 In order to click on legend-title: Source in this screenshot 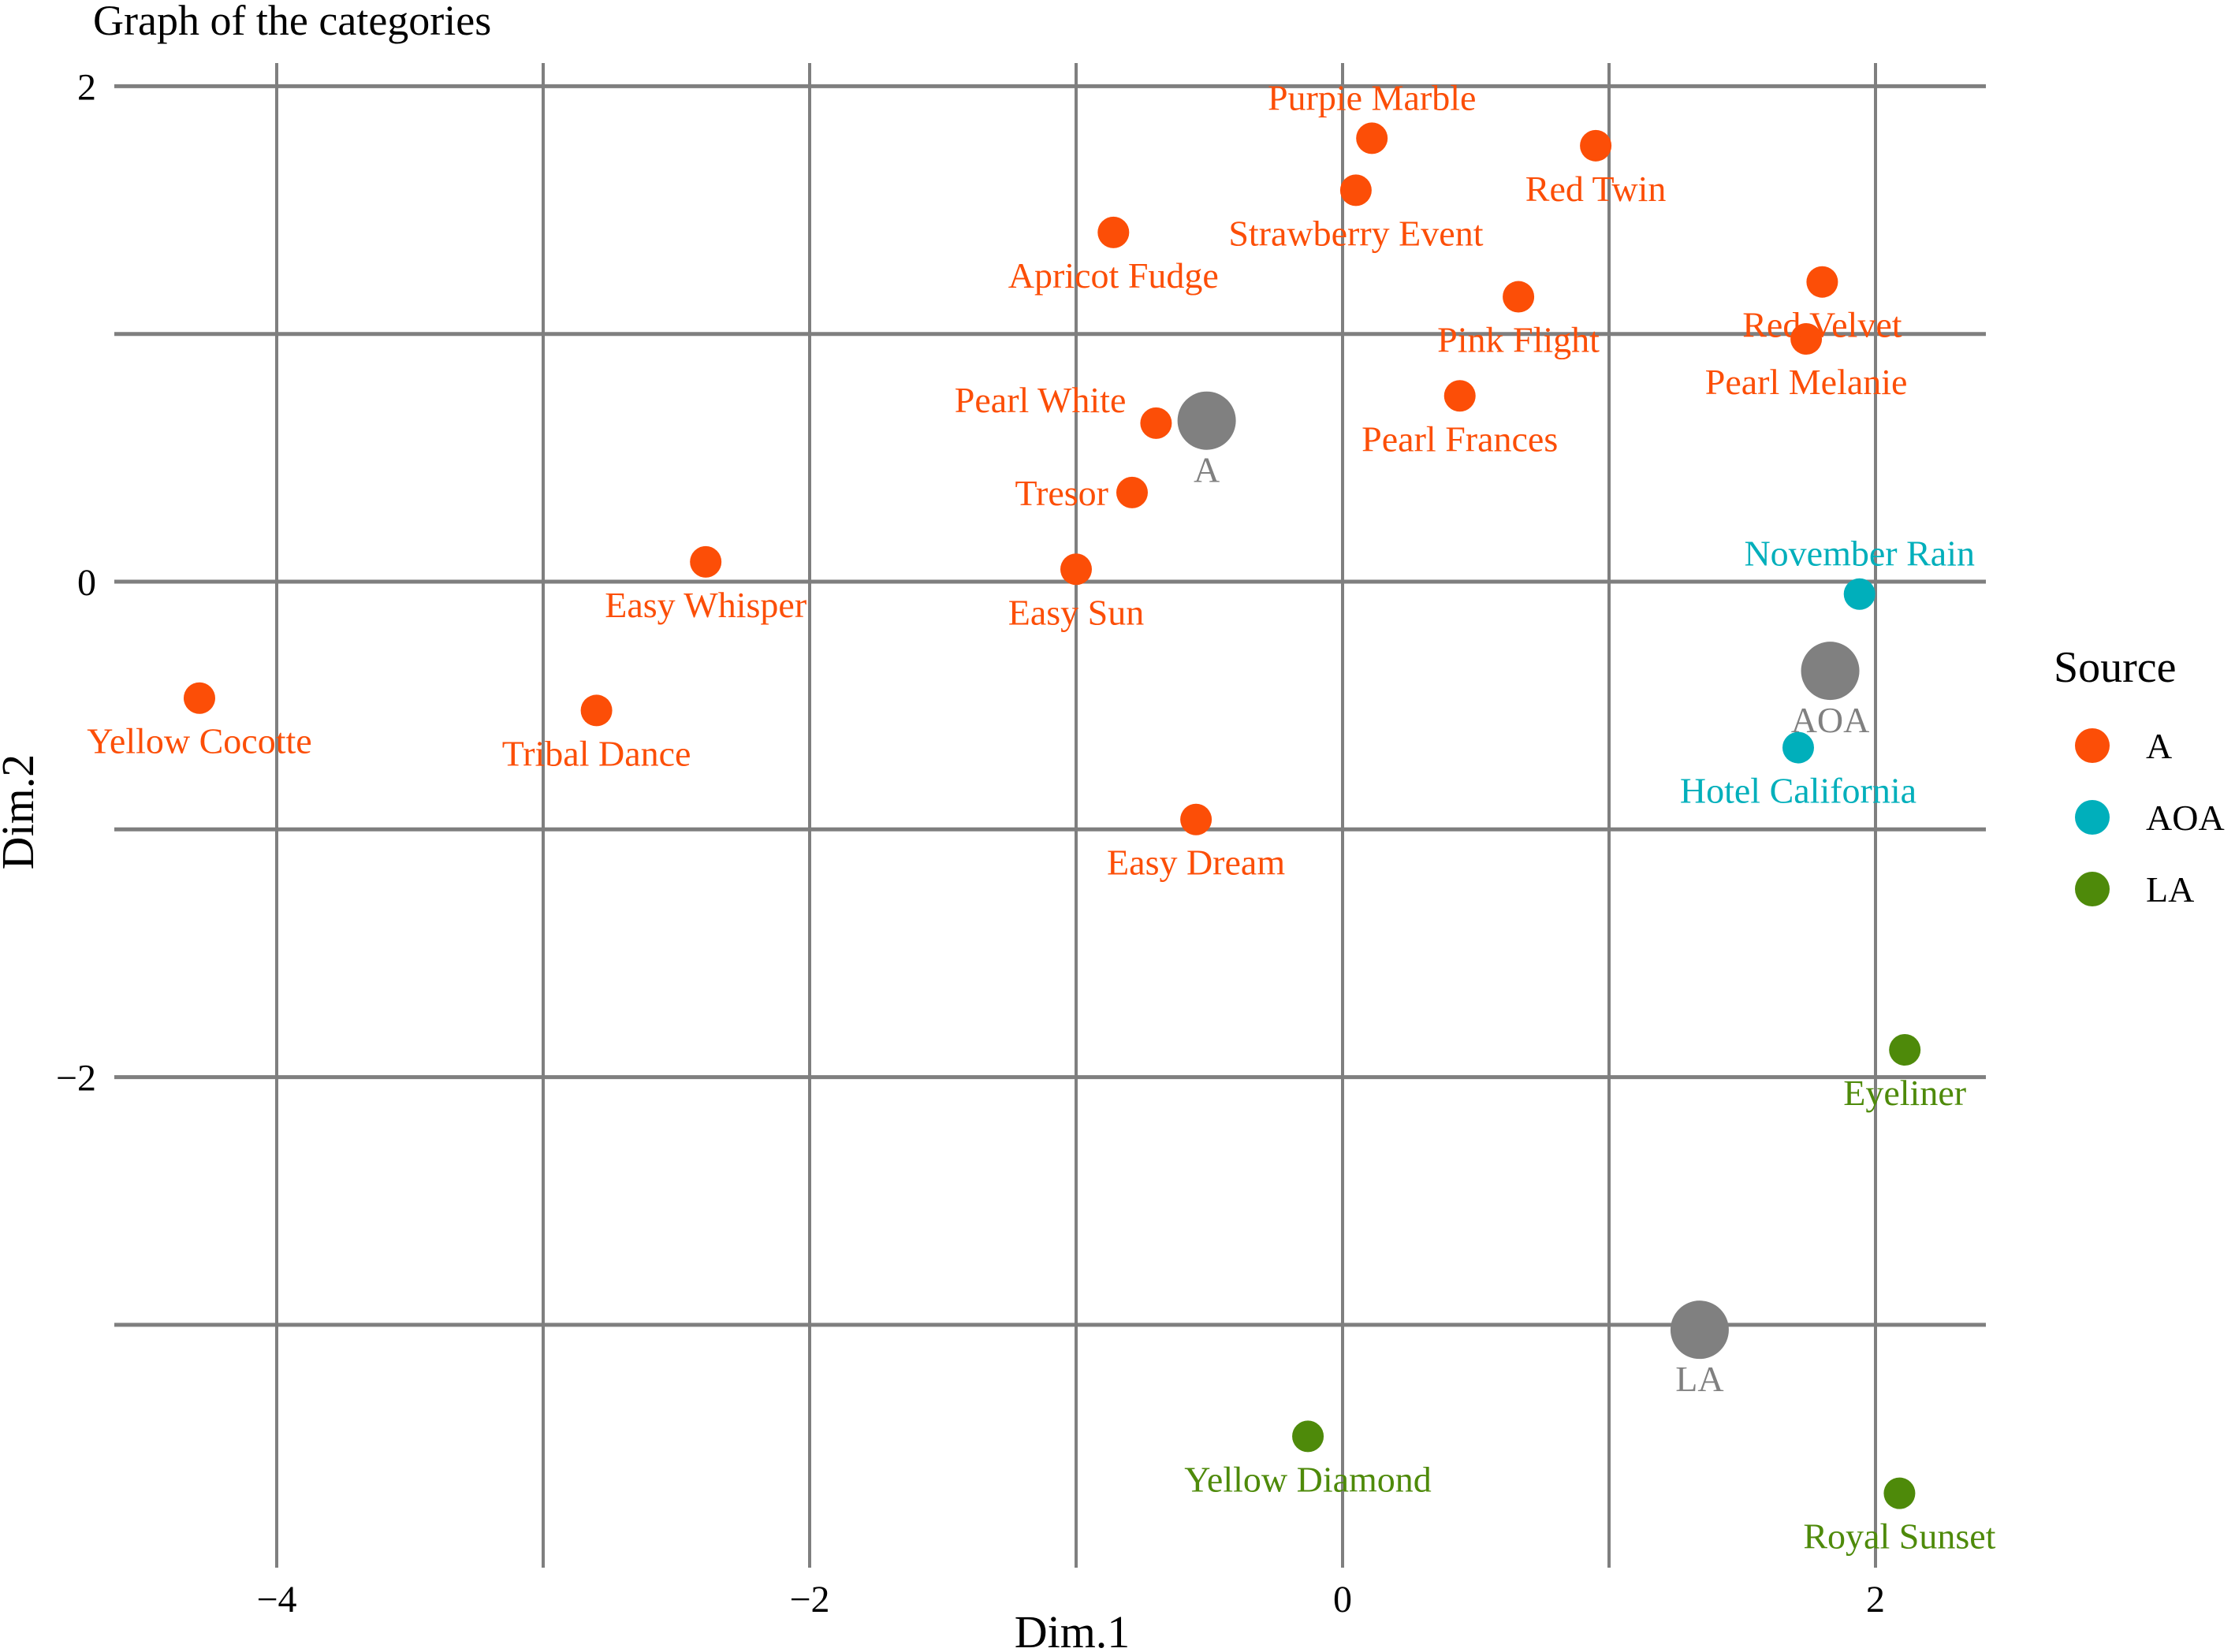, I will do `click(2115, 667)`.